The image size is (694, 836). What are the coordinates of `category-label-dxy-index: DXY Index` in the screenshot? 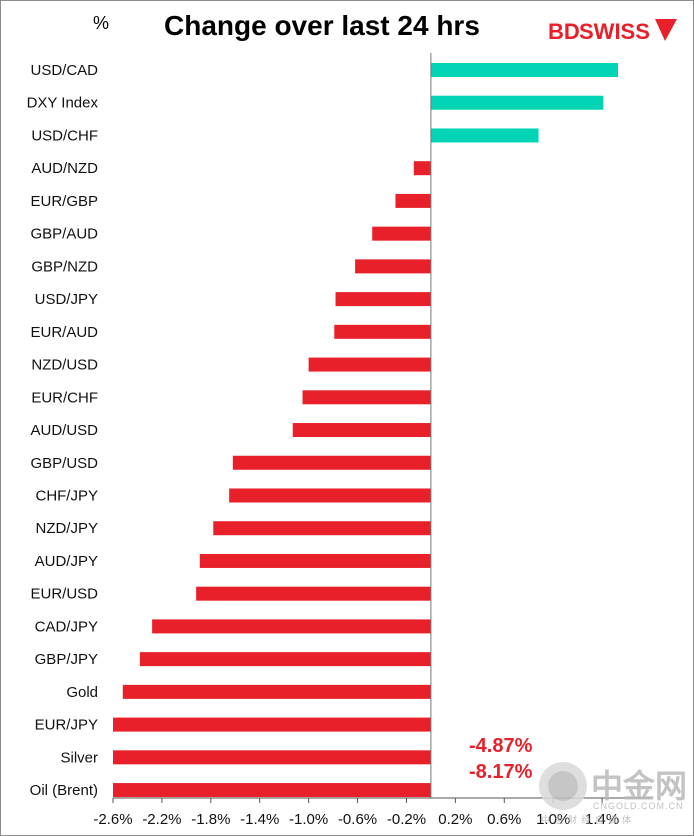 It's located at (63, 103).